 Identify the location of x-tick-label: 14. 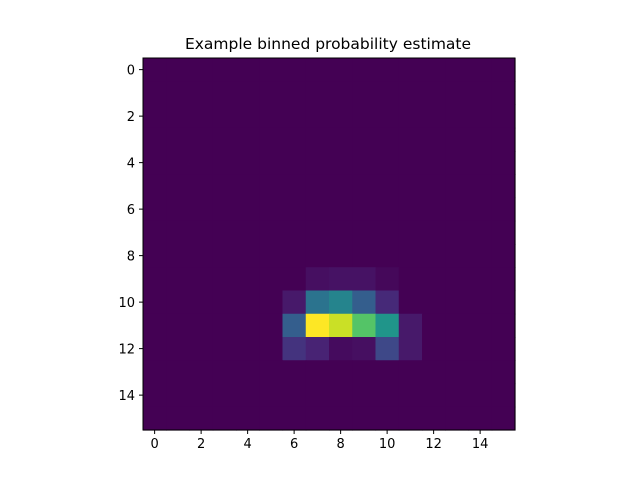
(480, 444).